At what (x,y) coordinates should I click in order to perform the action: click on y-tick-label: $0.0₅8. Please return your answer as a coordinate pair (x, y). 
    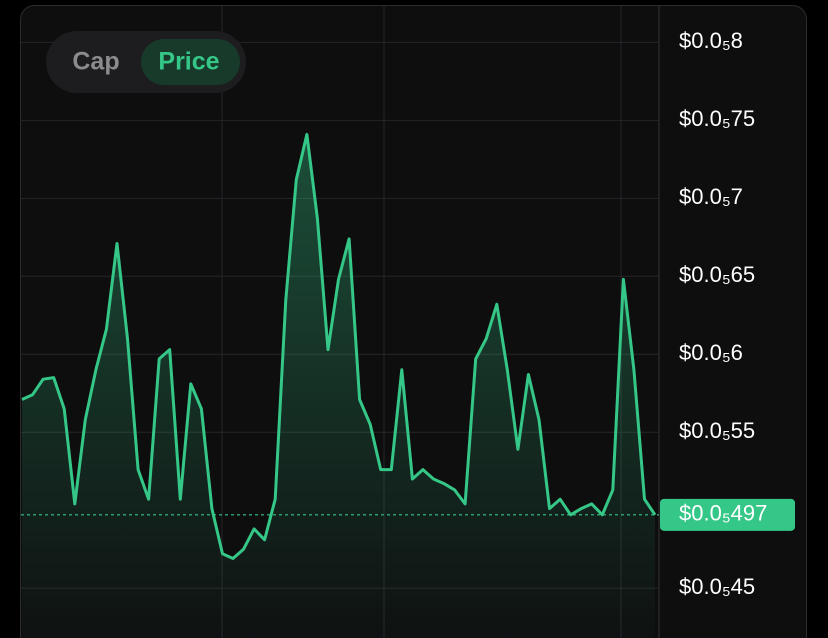
    Looking at the image, I should click on (711, 40).